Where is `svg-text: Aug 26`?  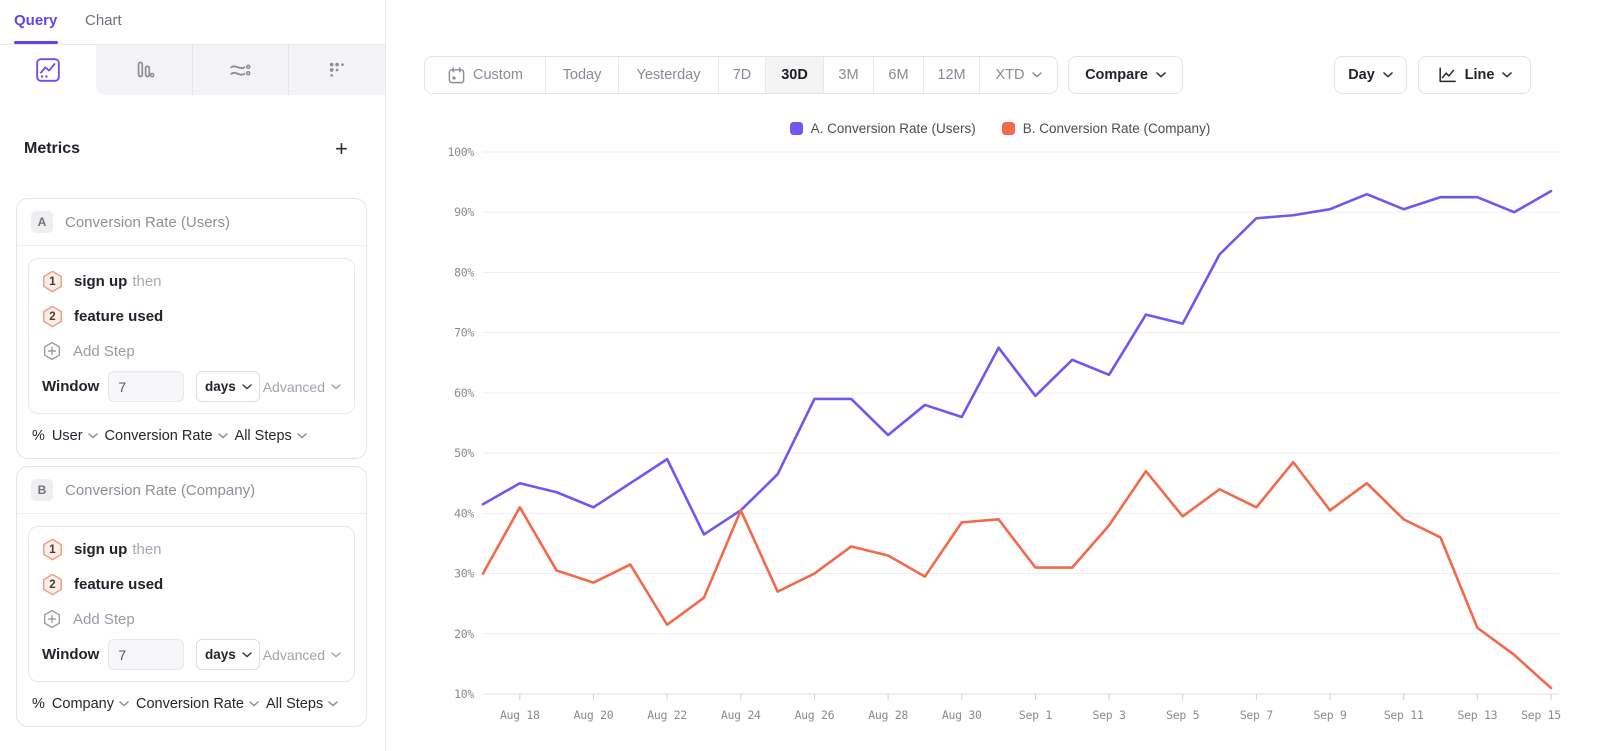
svg-text: Aug 26 is located at coordinates (815, 715).